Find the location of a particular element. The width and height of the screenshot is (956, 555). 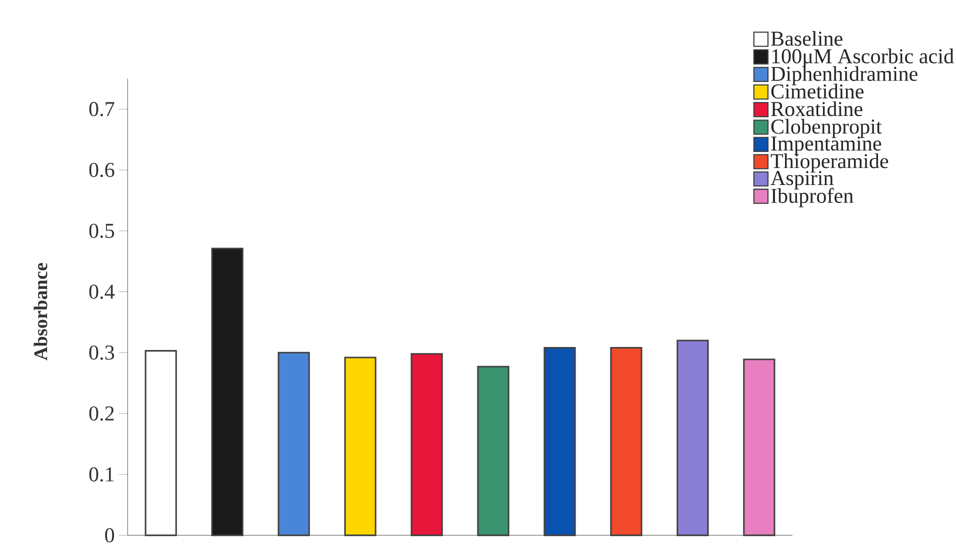

y-tick-label: 0.6 is located at coordinates (101, 169).